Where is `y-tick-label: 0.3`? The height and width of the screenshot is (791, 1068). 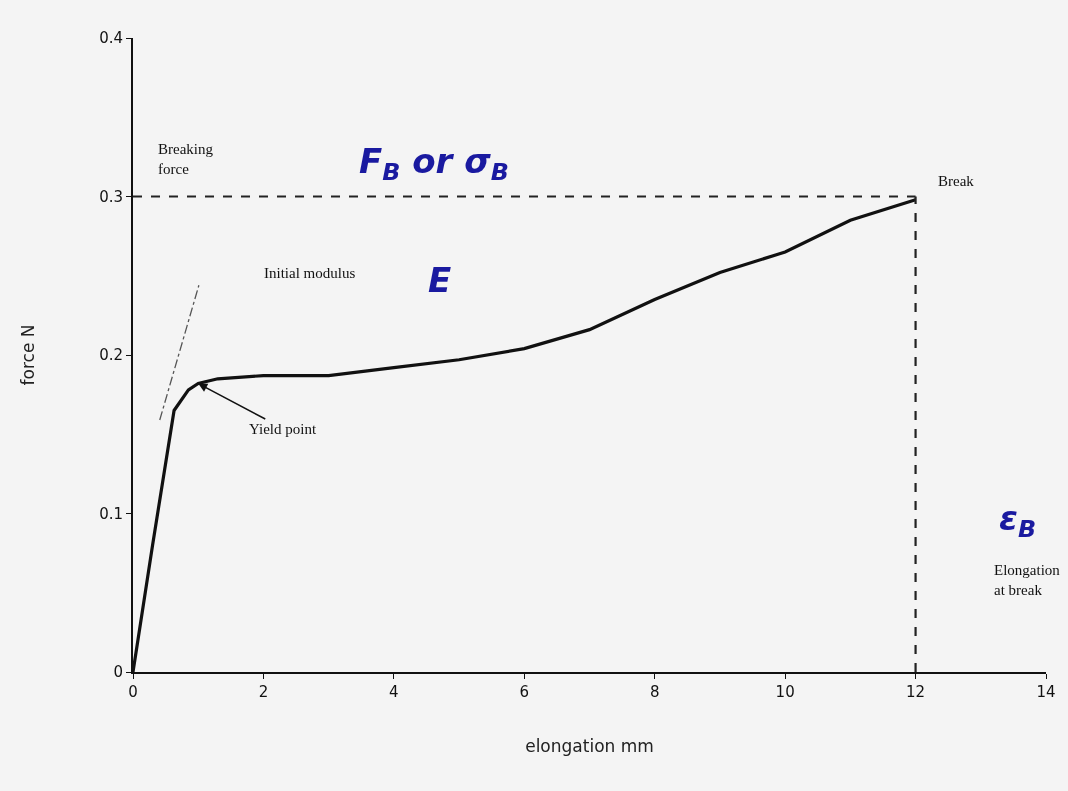 y-tick-label: 0.3 is located at coordinates (111, 196).